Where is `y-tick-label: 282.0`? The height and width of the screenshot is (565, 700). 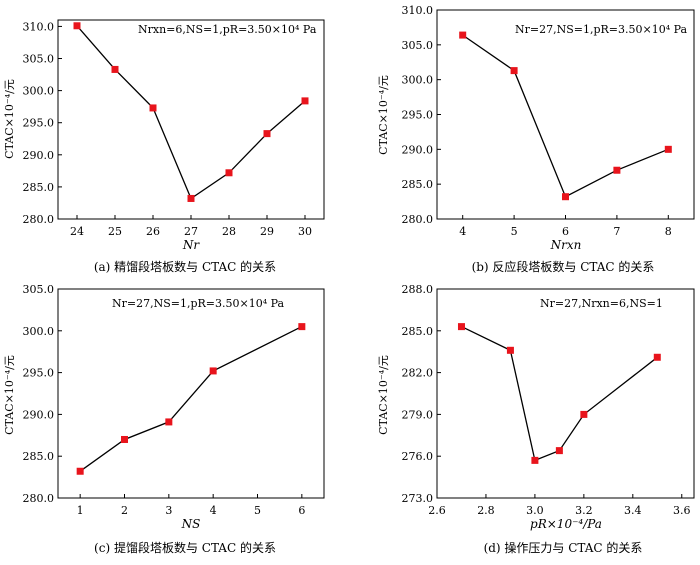 y-tick-label: 282.0 is located at coordinates (418, 373).